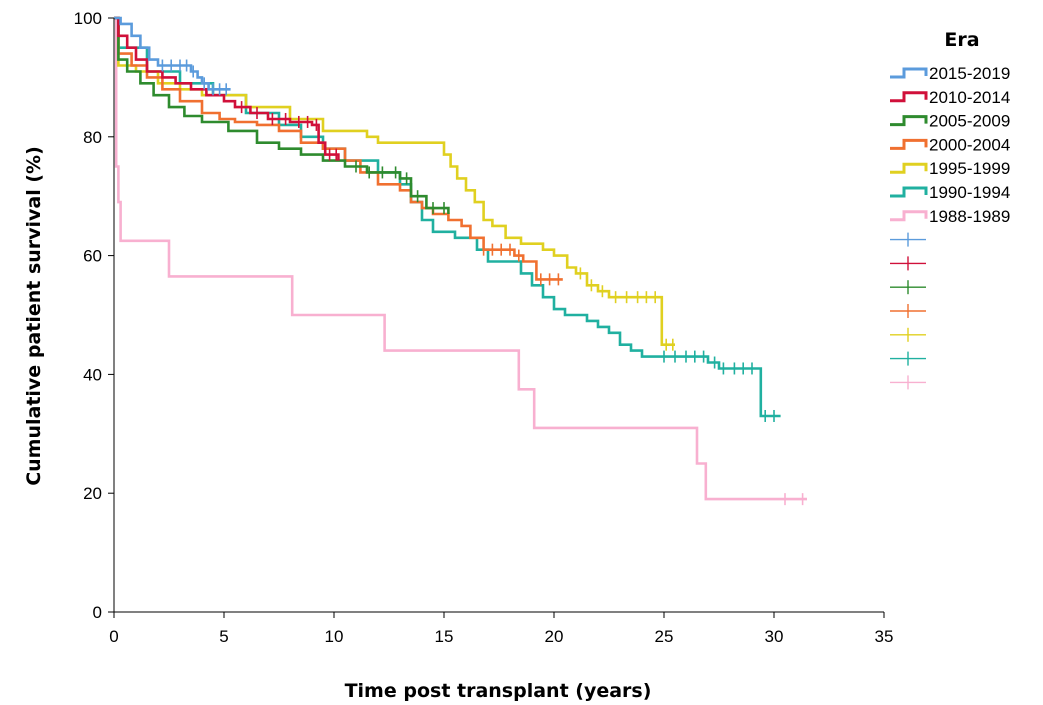 This screenshot has height=705, width=1043. What do you see at coordinates (92, 137) in the screenshot?
I see `y-tick-label: 80` at bounding box center [92, 137].